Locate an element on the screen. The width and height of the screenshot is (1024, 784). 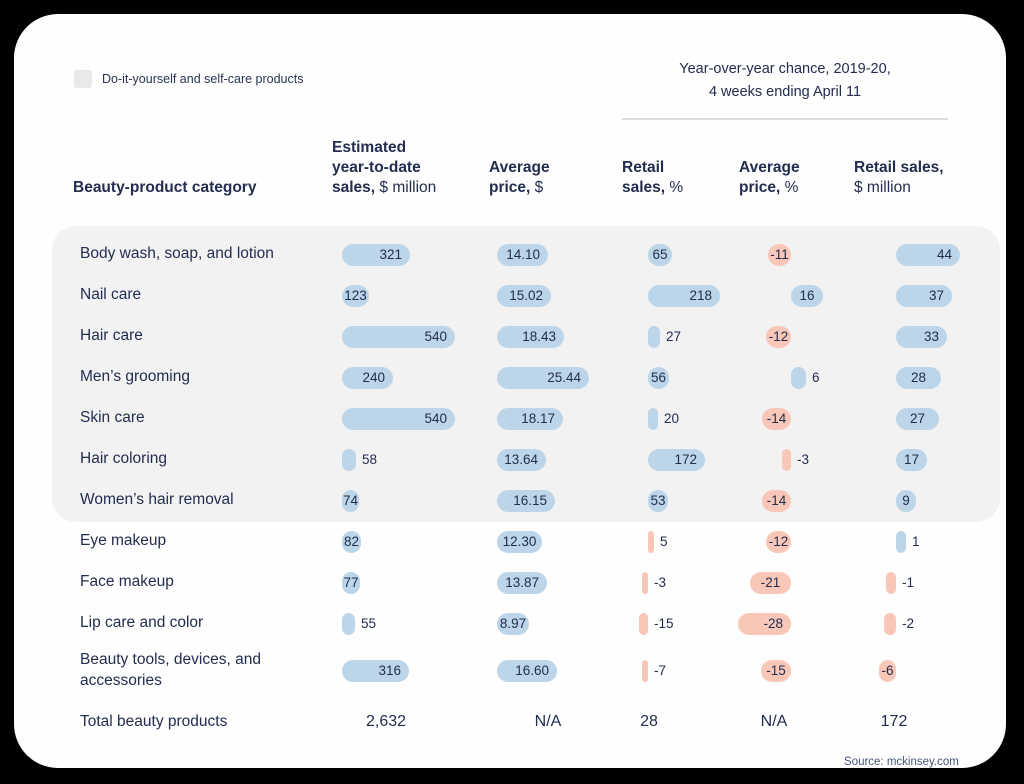
bar-pill: 16.15 is located at coordinates (526, 500).